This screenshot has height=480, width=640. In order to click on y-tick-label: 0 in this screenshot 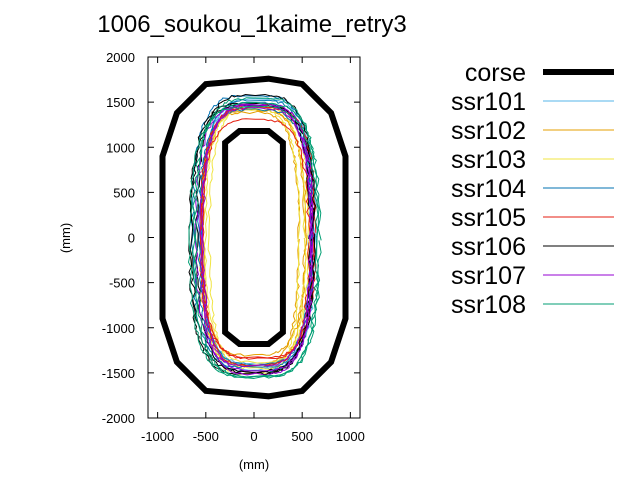, I will do `click(131, 238)`.